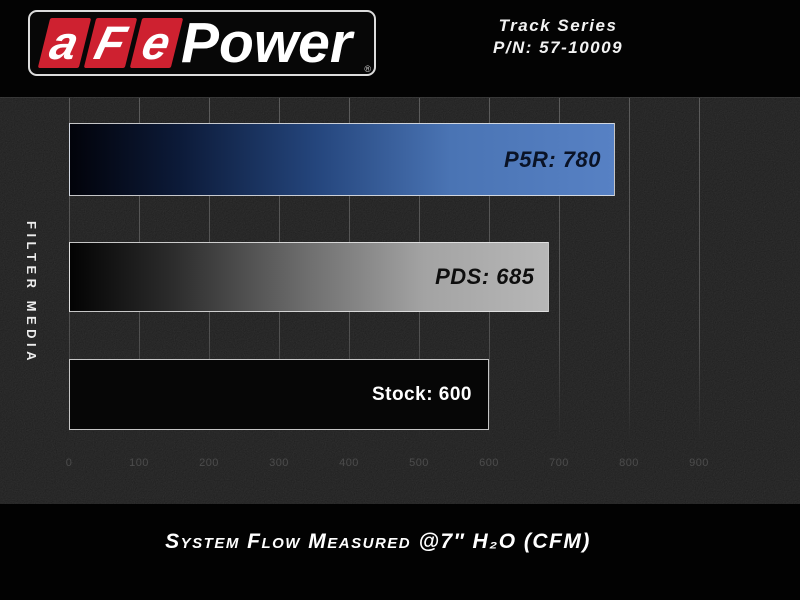 This screenshot has height=600, width=800. Describe the element at coordinates (209, 463) in the screenshot. I see `x-tick-label-200: 200` at that location.